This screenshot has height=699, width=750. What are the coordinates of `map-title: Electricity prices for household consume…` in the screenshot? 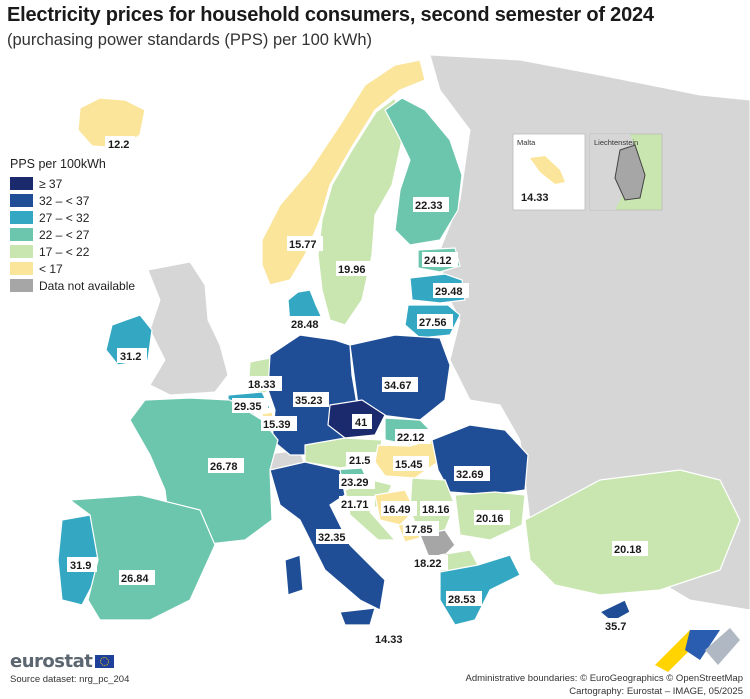 It's located at (330, 15).